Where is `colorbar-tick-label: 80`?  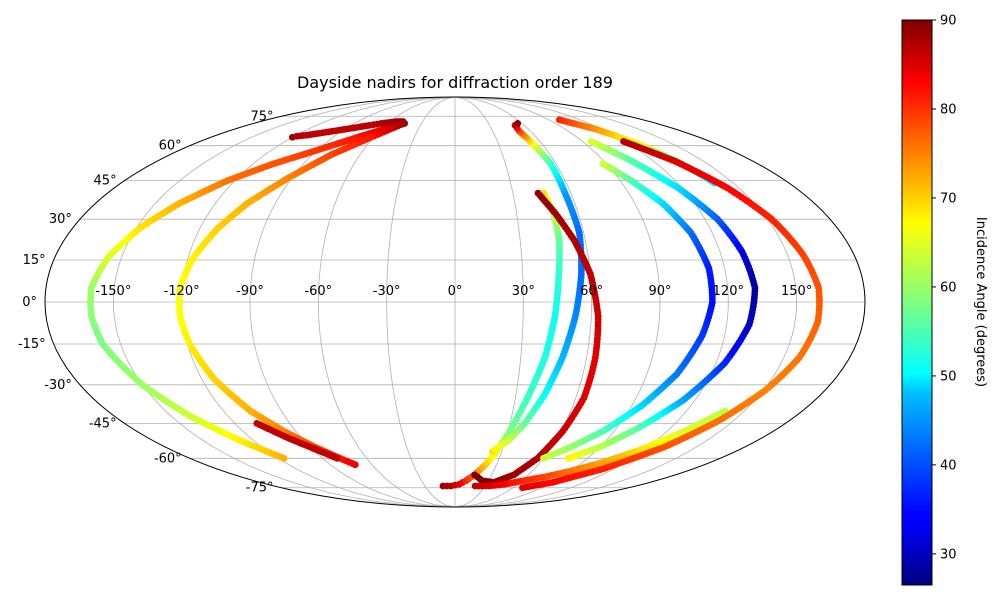
colorbar-tick-label: 80 is located at coordinates (948, 109).